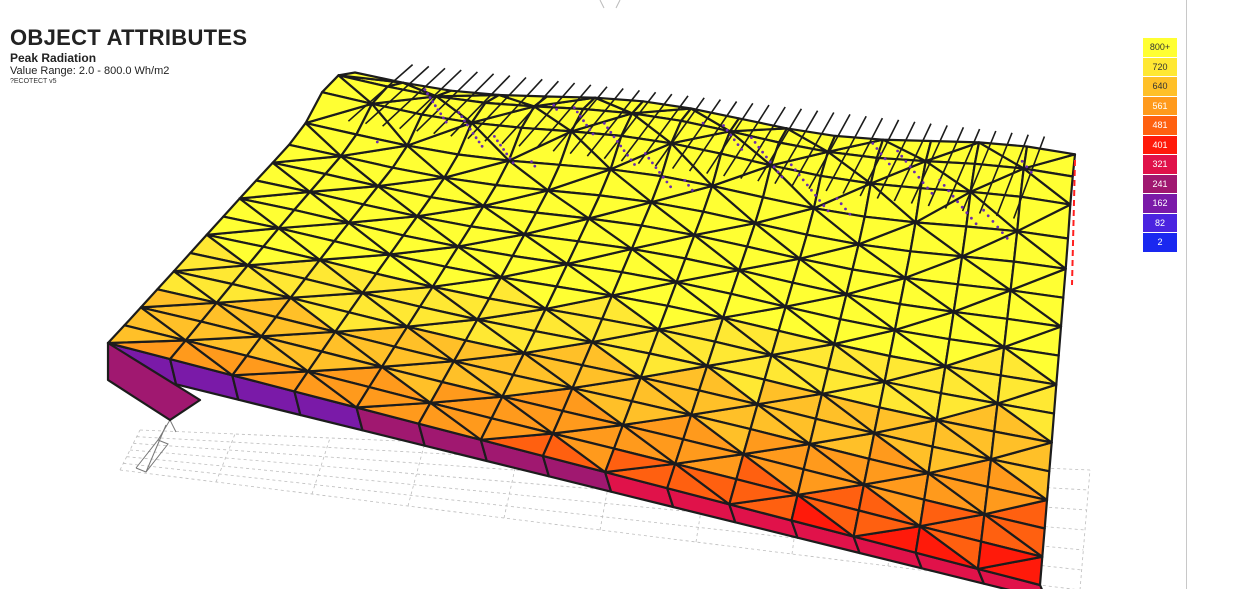 The image size is (1247, 594). What do you see at coordinates (53, 58) in the screenshot?
I see `attribute-name: Peak Radiation` at bounding box center [53, 58].